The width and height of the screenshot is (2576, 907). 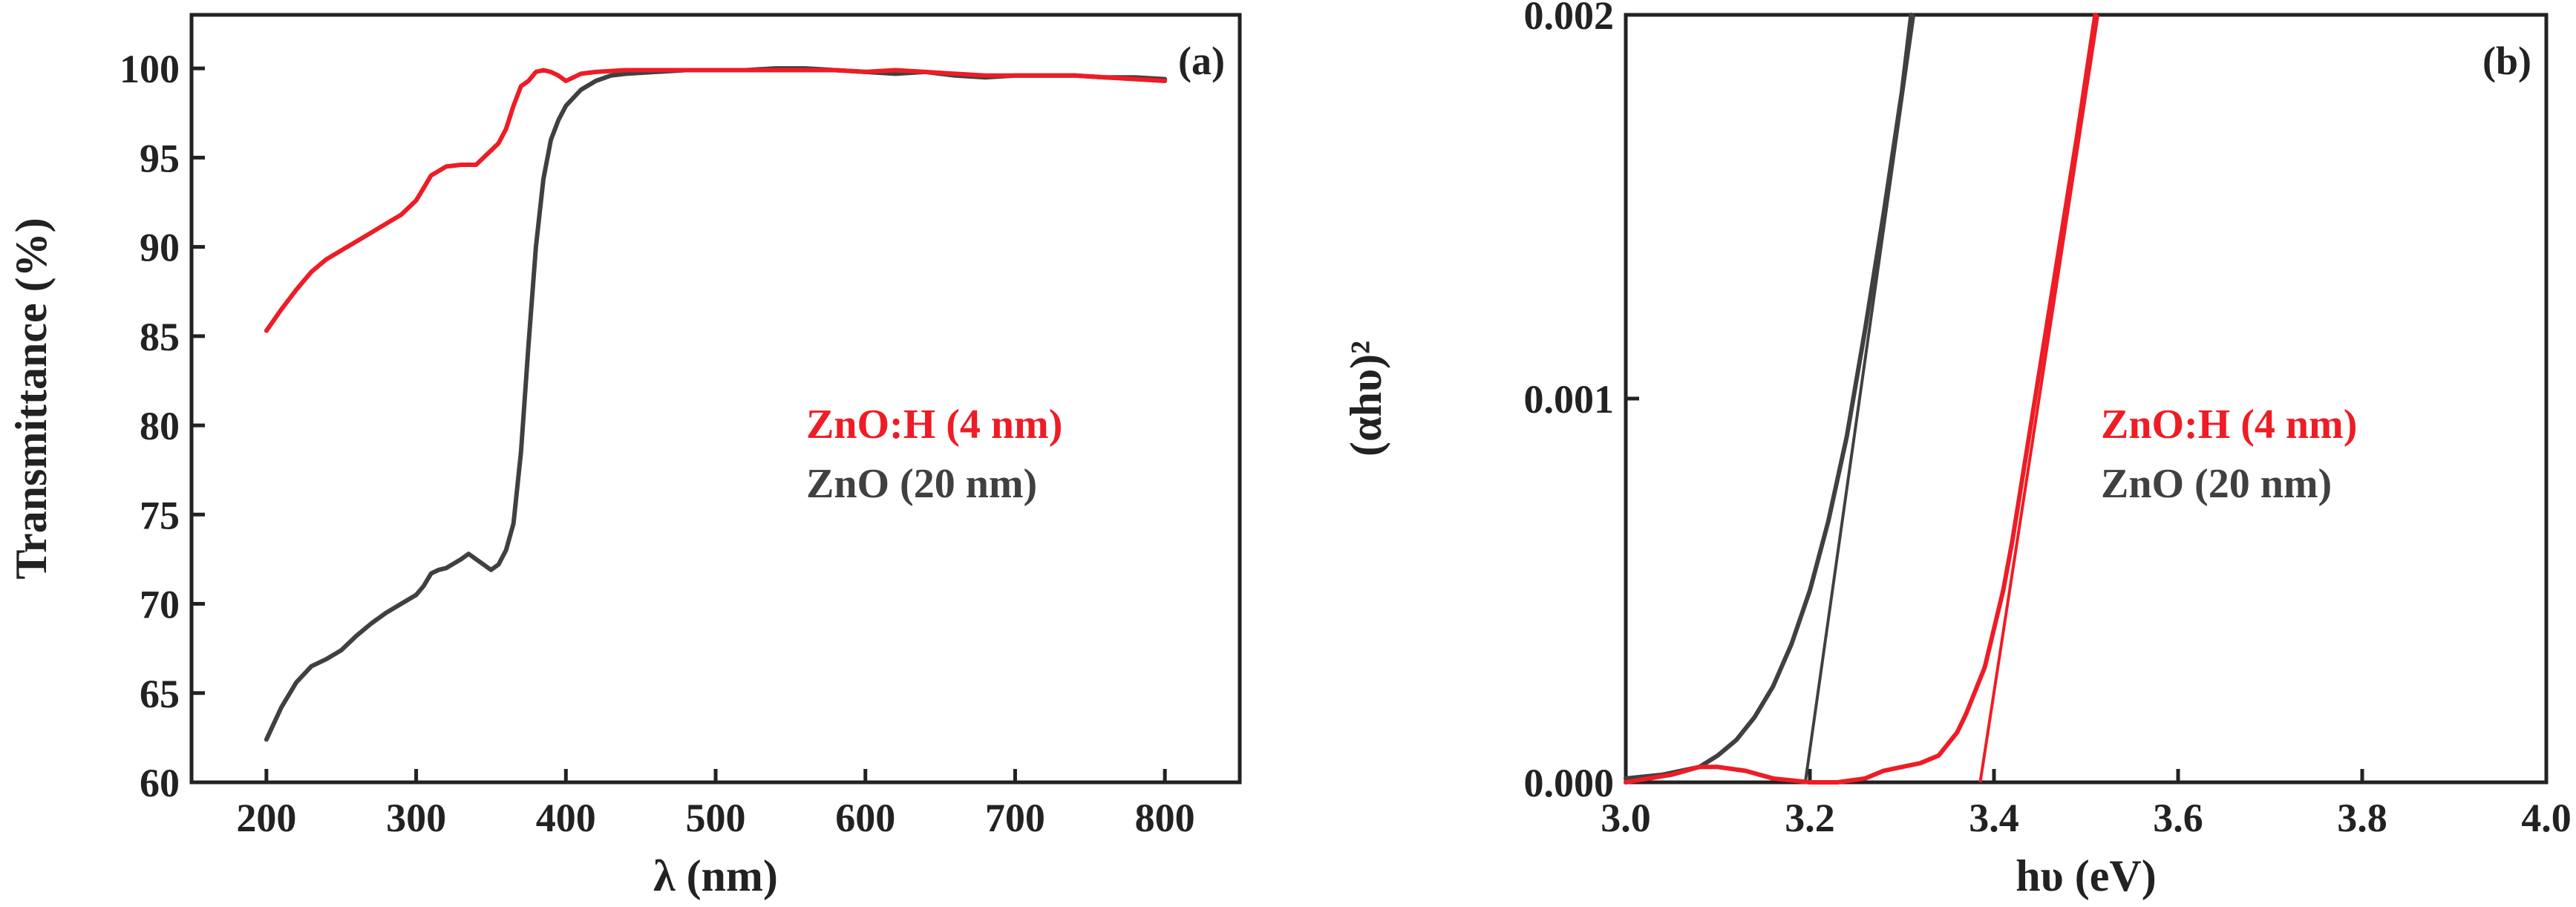 I want to click on panel-b-series-zno, so click(x=1769, y=397).